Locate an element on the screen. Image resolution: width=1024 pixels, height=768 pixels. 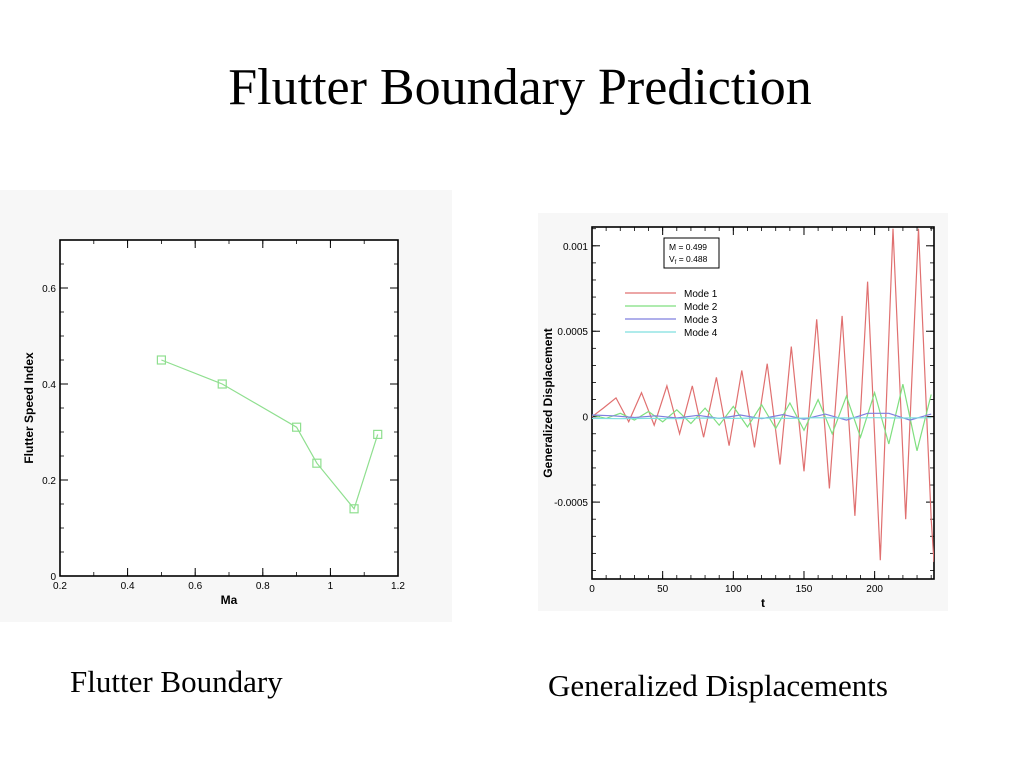
legend-label: Mode 1 is located at coordinates (701, 294).